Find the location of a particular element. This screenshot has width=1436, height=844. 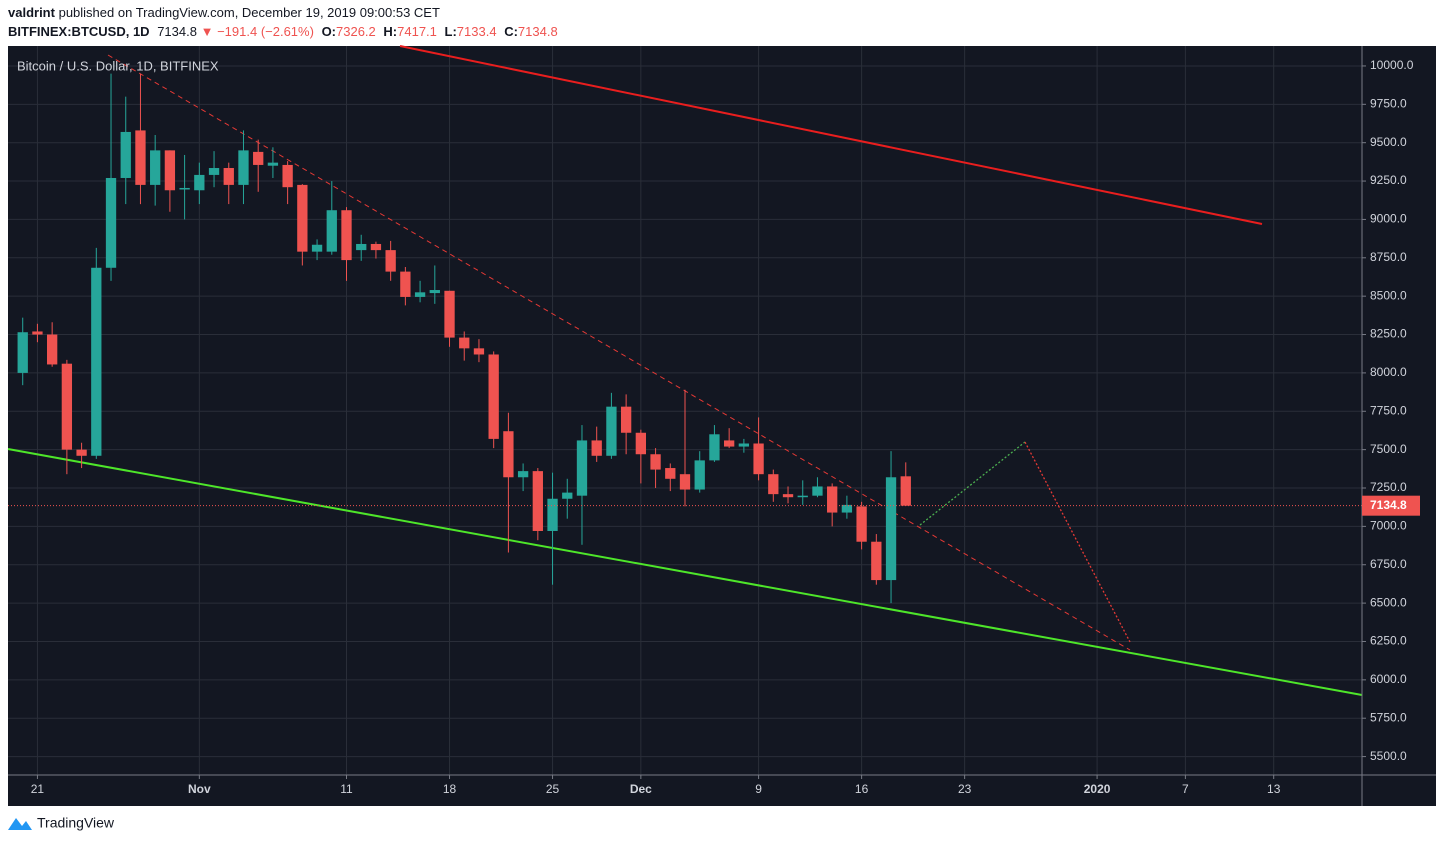

ohlc-value: 7133.4 is located at coordinates (477, 31).